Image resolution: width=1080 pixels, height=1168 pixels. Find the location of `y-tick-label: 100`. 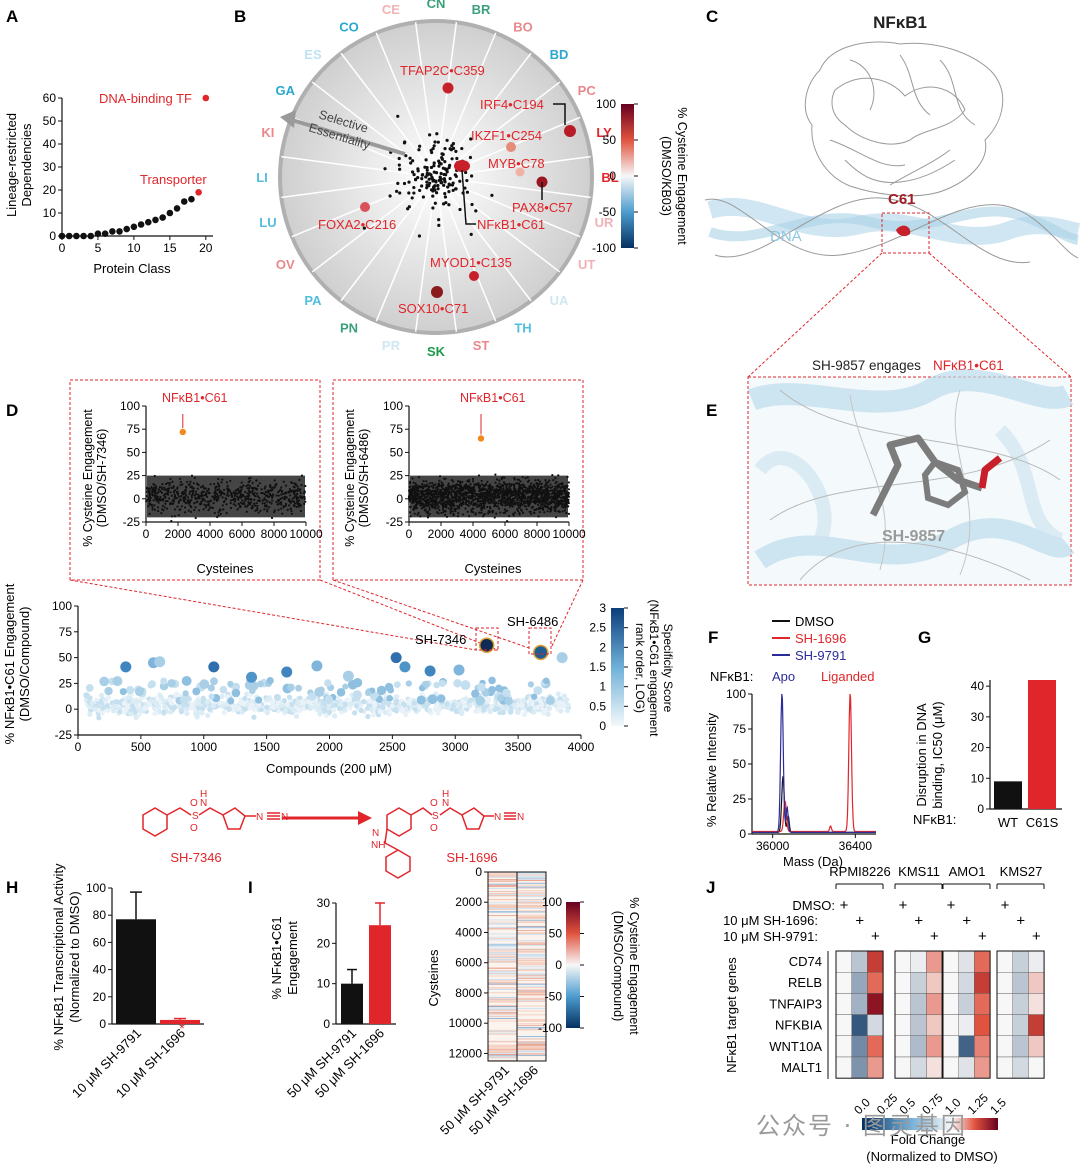

y-tick-label: 100 is located at coordinates (96, 888).